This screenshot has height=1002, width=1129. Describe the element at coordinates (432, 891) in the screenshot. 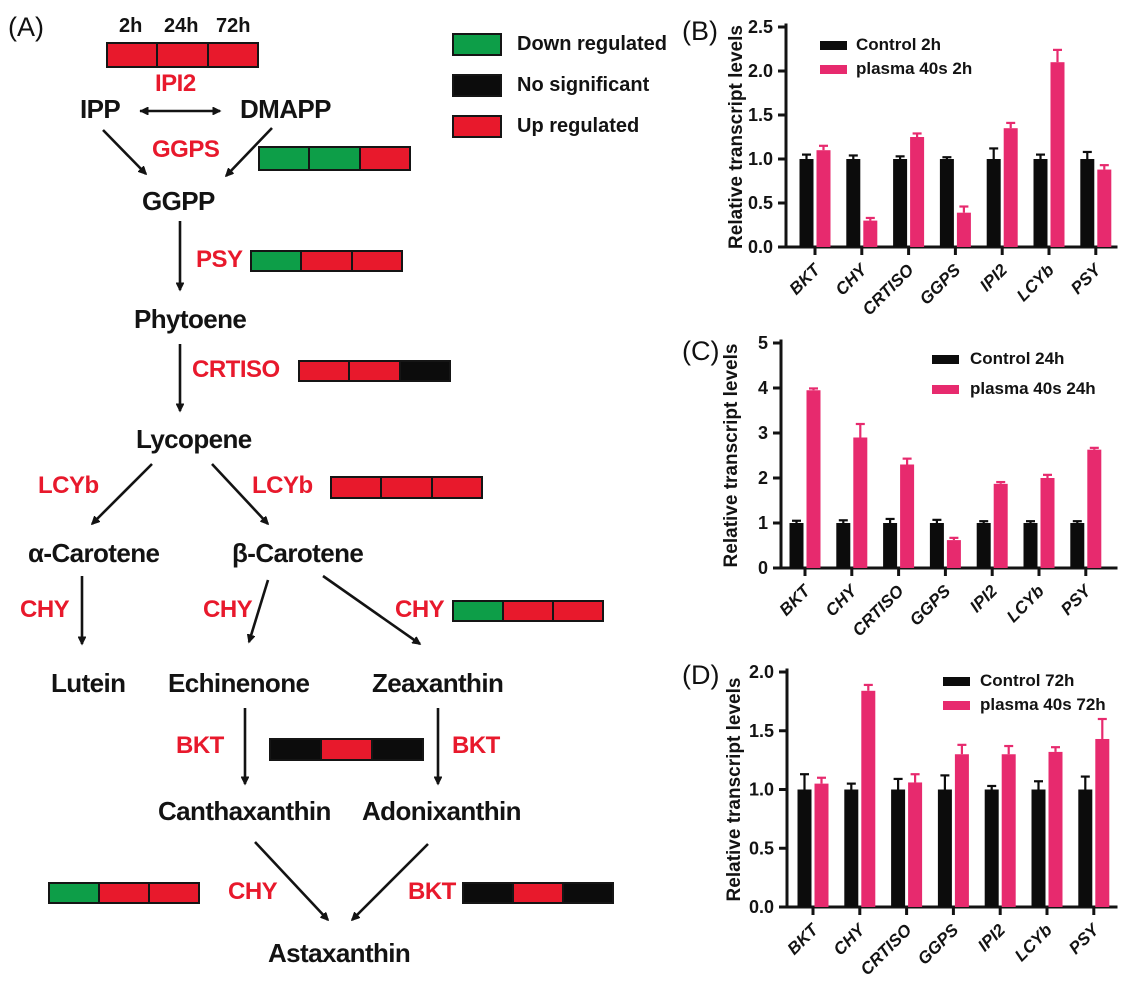

I see `enzyme-bkt-bottom-label: BKT` at that location.